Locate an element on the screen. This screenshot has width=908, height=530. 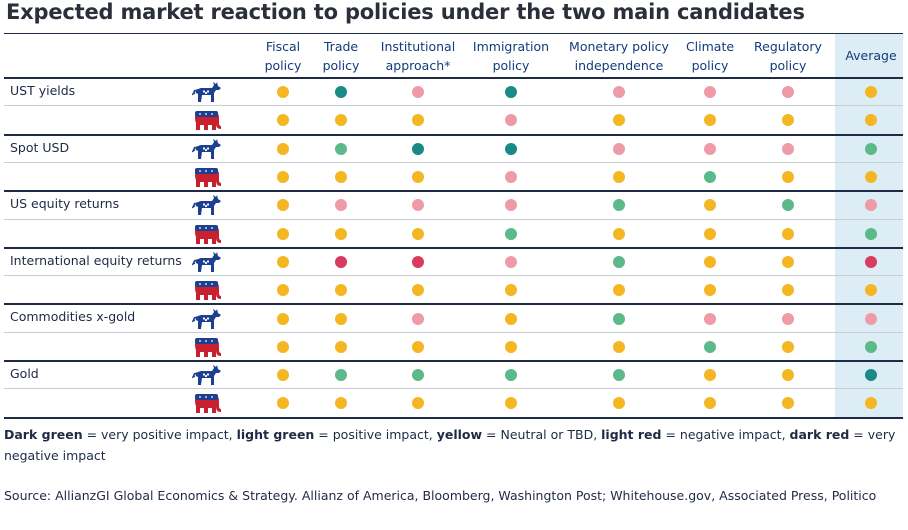
impact-dot-commodities-x-gold-democrat-trade-policy is located at coordinates (341, 318).